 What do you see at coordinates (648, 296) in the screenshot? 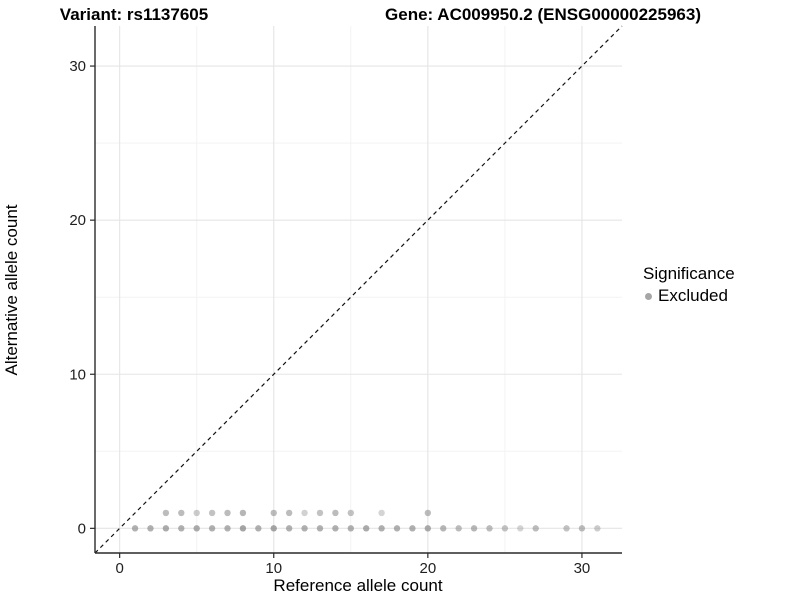
I see `legend-key-dot-icon` at bounding box center [648, 296].